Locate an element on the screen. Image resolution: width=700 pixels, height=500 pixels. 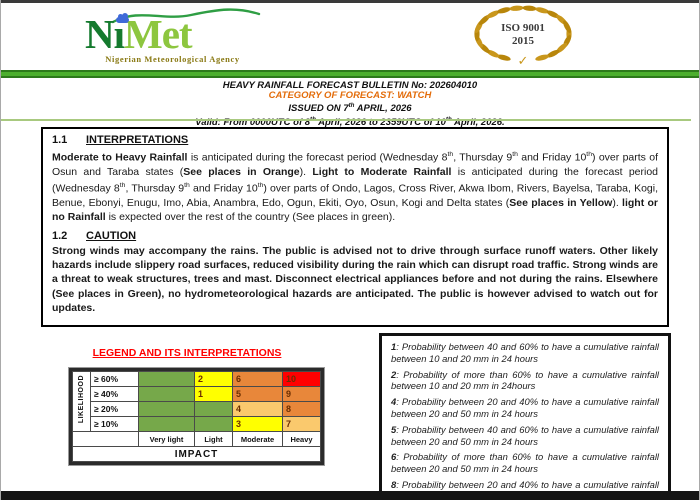
likelihood-row-label: ≥ 60% is located at coordinates (114, 379).